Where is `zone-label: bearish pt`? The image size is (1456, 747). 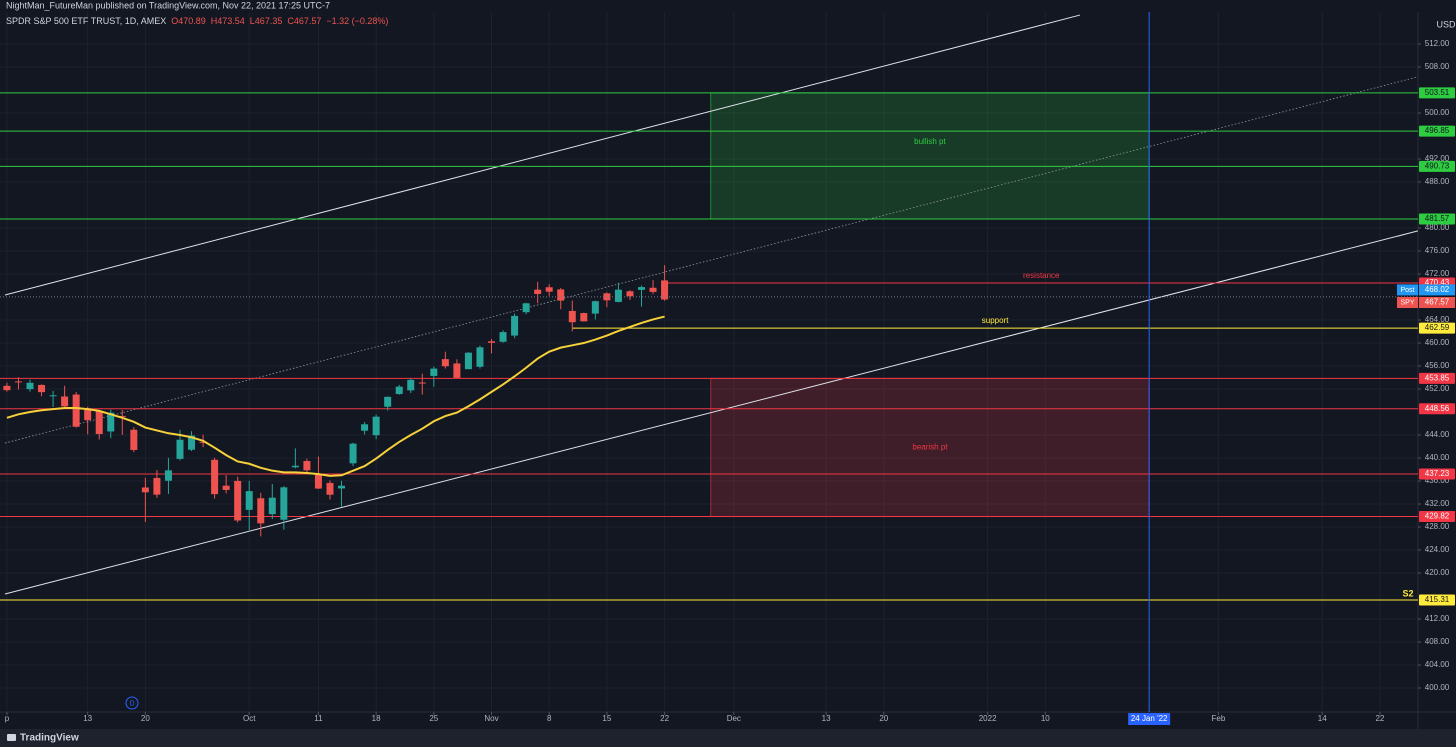
zone-label: bearish pt is located at coordinates (930, 447).